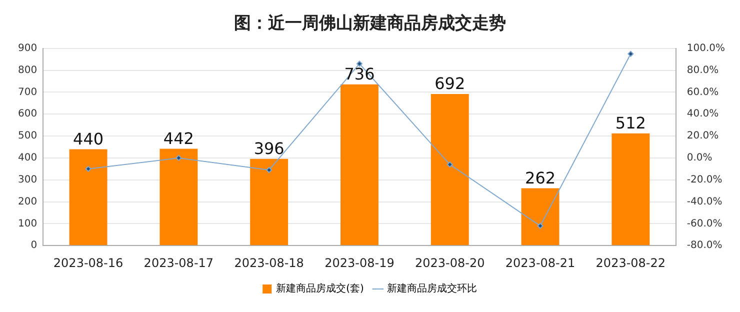 The width and height of the screenshot is (740, 312). I want to click on data-label: 512, so click(630, 123).